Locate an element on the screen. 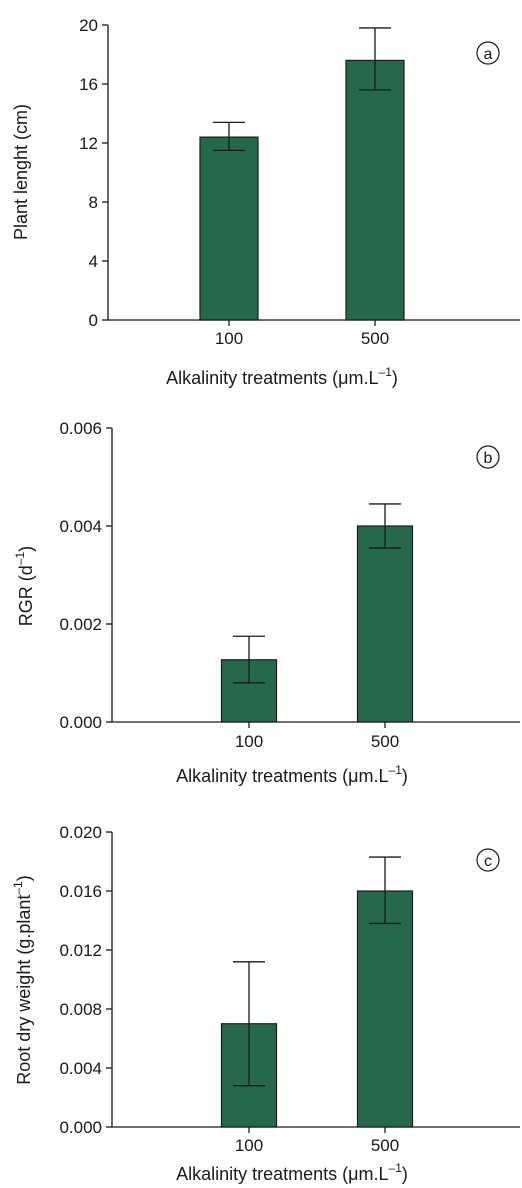 This screenshot has height=1188, width=522. panel-a-letter: a is located at coordinates (488, 54).